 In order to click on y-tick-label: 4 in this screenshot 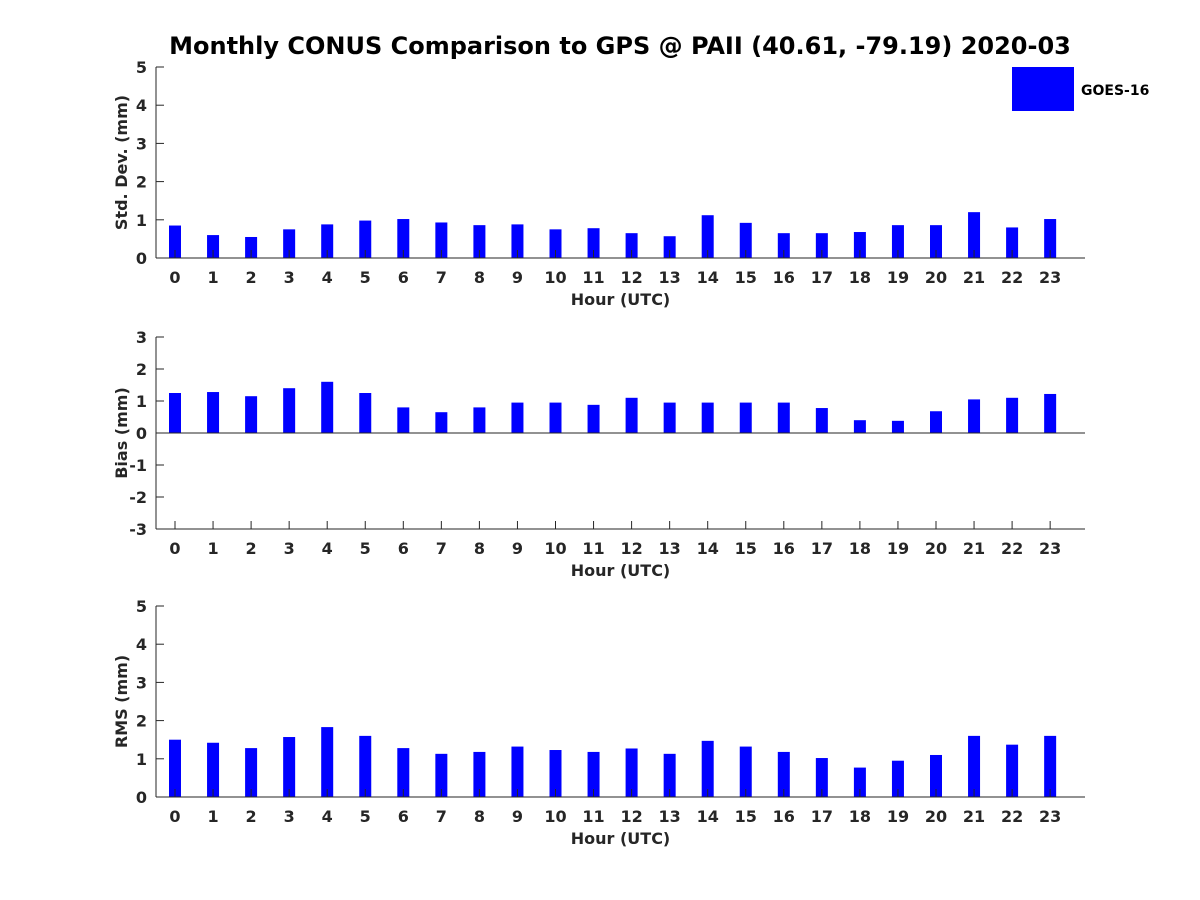, I will do `click(141, 644)`.